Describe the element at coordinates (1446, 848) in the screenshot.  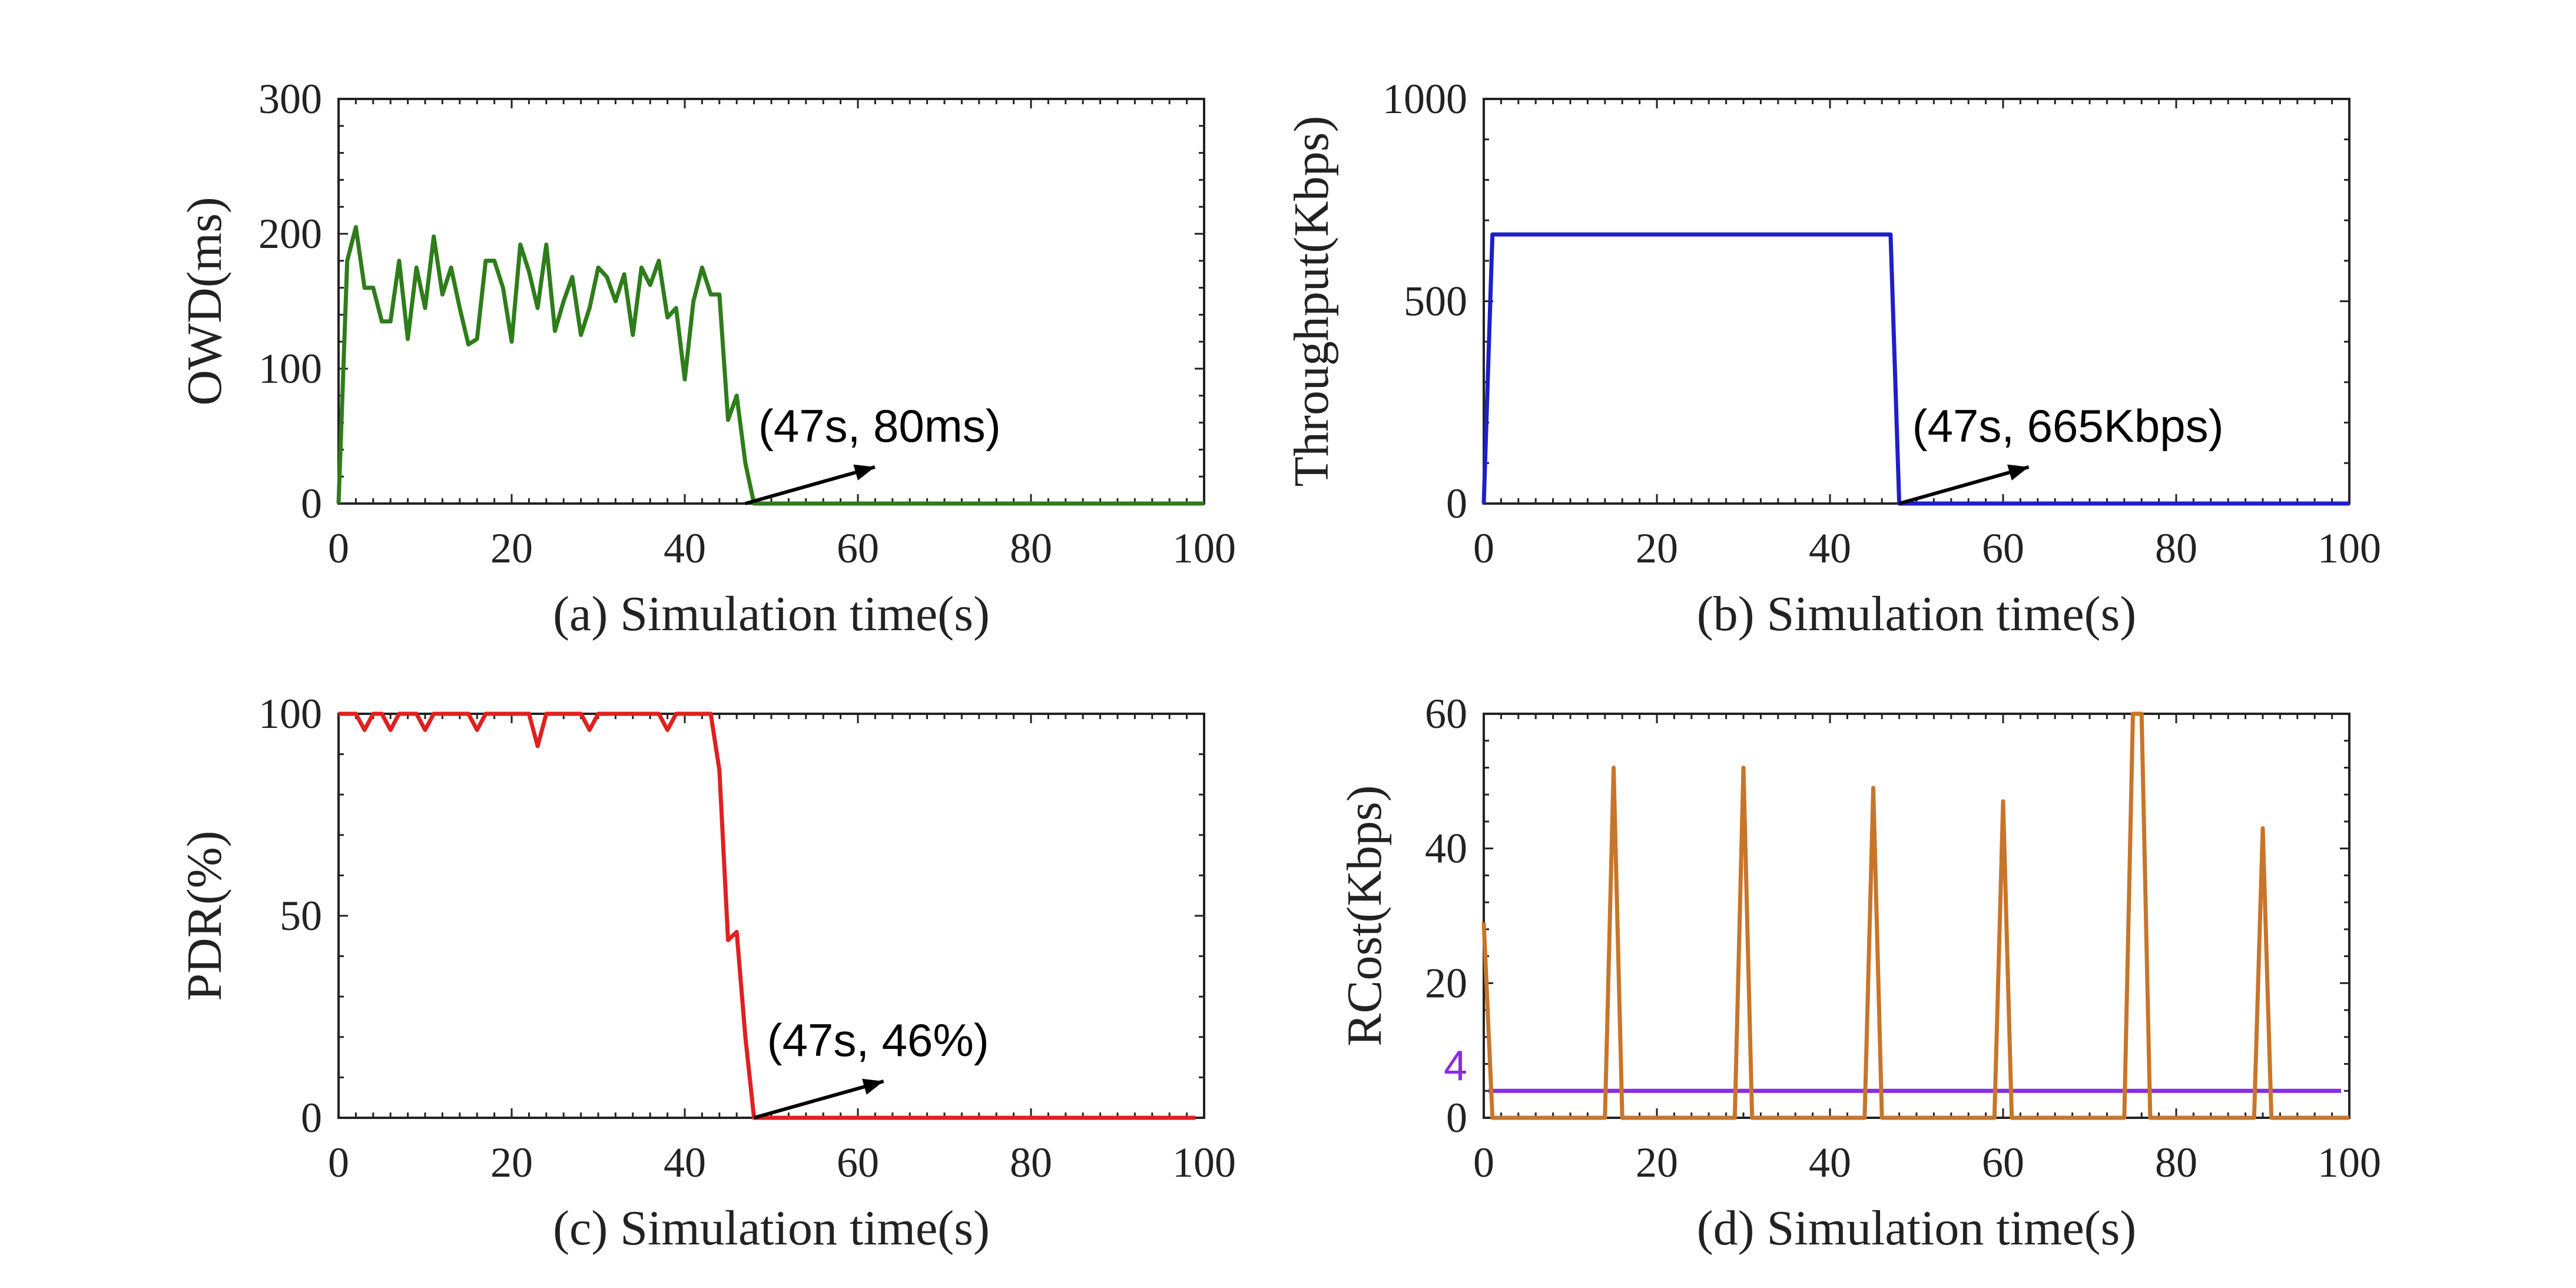
I see `y-tick-label: 40` at that location.